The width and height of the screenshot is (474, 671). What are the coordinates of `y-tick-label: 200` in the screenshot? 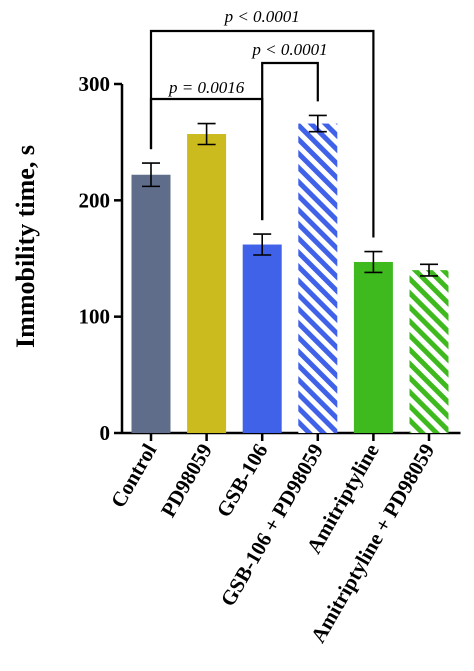 It's located at (95, 200).